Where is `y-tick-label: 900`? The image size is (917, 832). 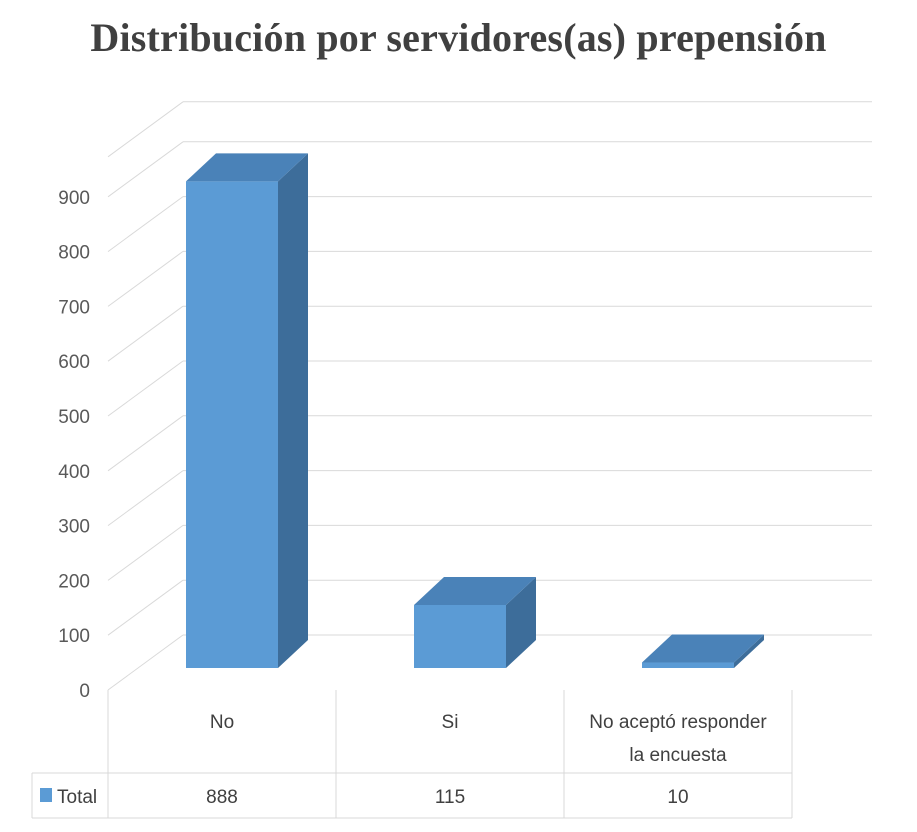
y-tick-label: 900 is located at coordinates (74, 198).